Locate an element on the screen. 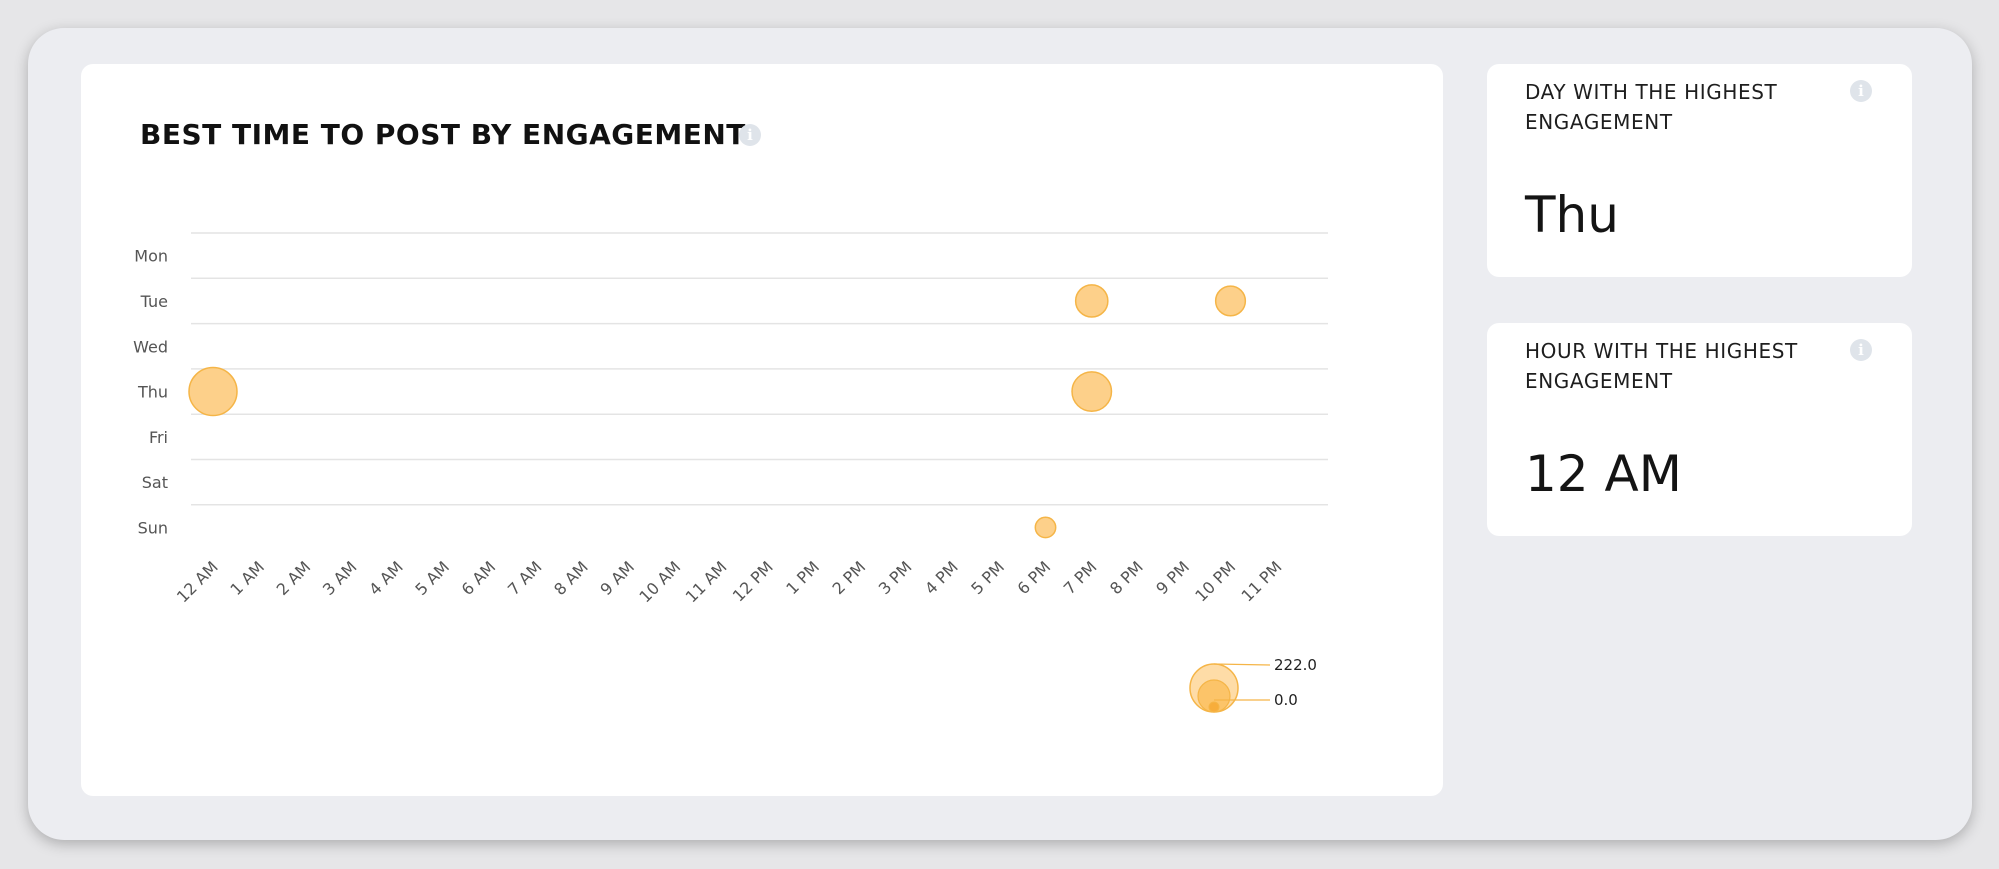 The width and height of the screenshot is (1999, 869). x-tick-label: 8 AM is located at coordinates (571, 578).